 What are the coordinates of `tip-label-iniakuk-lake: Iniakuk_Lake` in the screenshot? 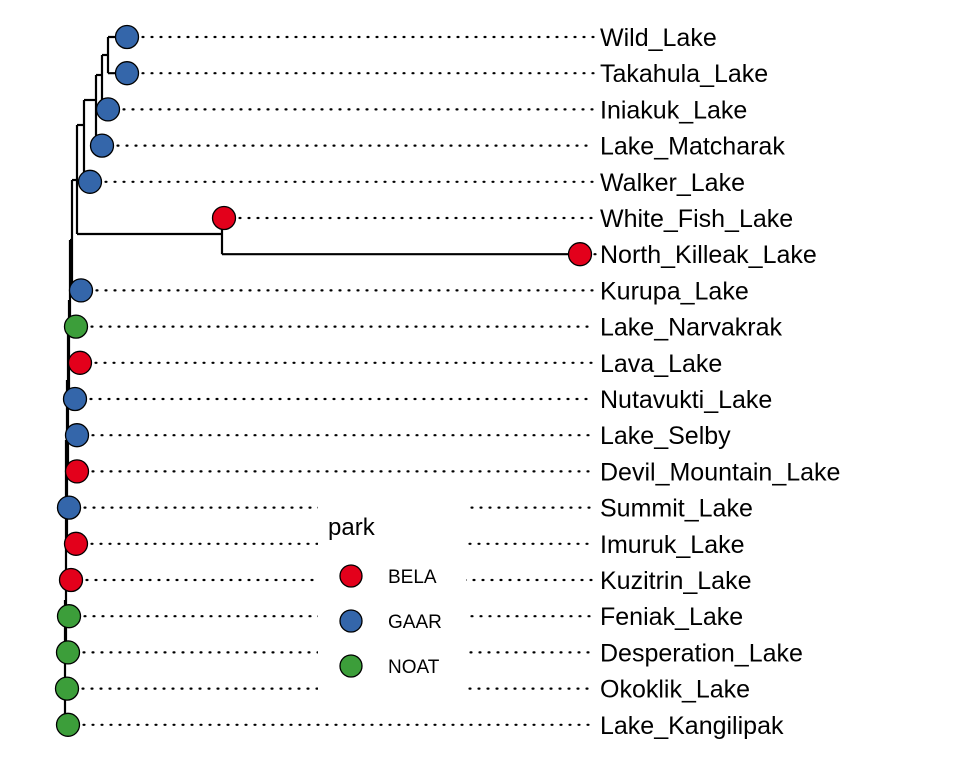 It's located at (673, 110).